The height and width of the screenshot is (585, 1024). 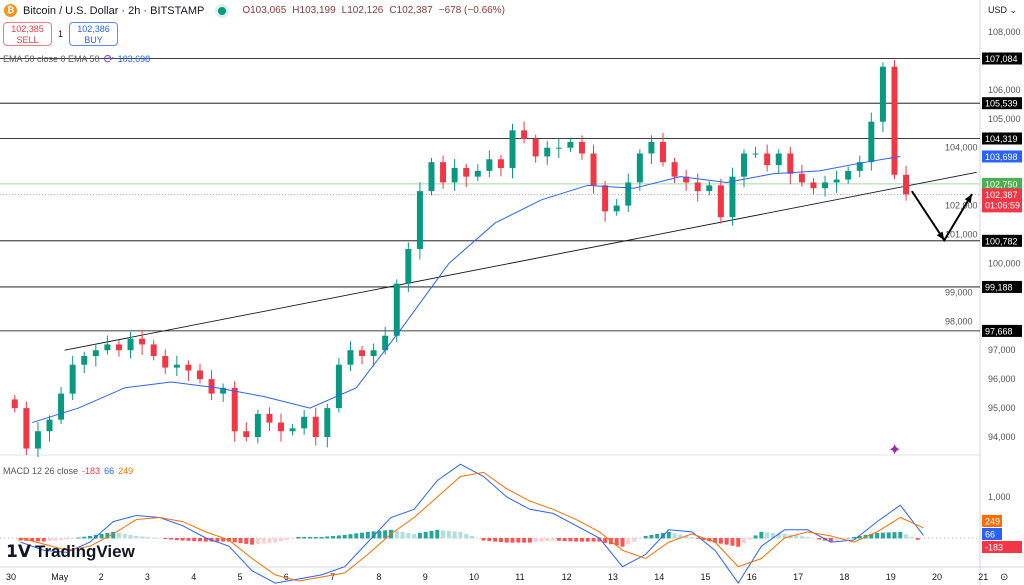 I want to click on level-label-bg, so click(x=1002, y=103).